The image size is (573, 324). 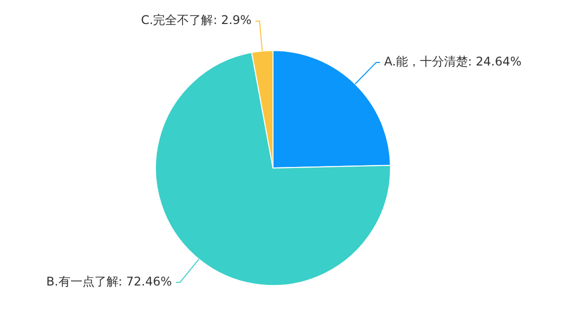 What do you see at coordinates (453, 61) in the screenshot?
I see `slice-label: A.能，十分清楚: 24.64%` at bounding box center [453, 61].